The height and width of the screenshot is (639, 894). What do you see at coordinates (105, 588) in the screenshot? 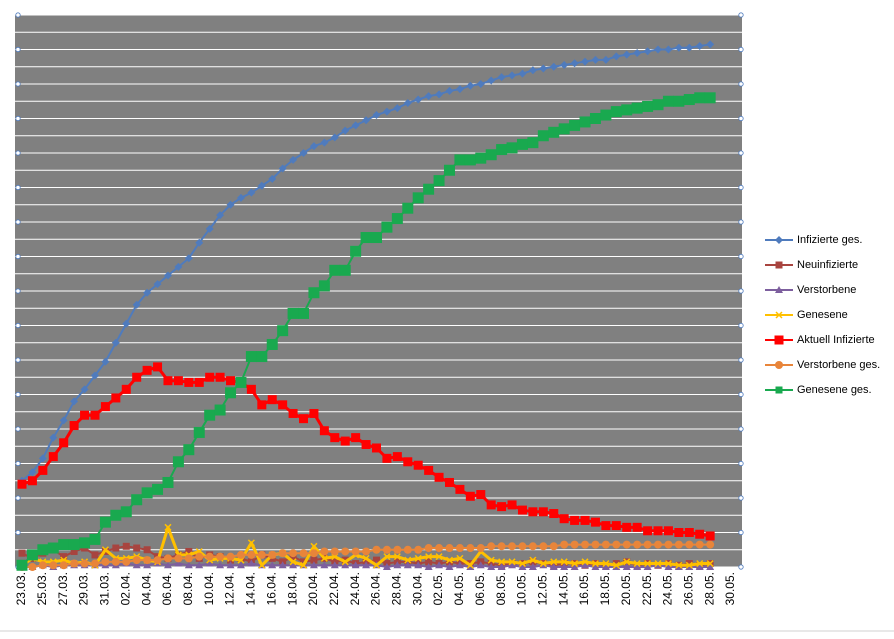
I see `x-tick-label: 31.03.` at bounding box center [105, 588].